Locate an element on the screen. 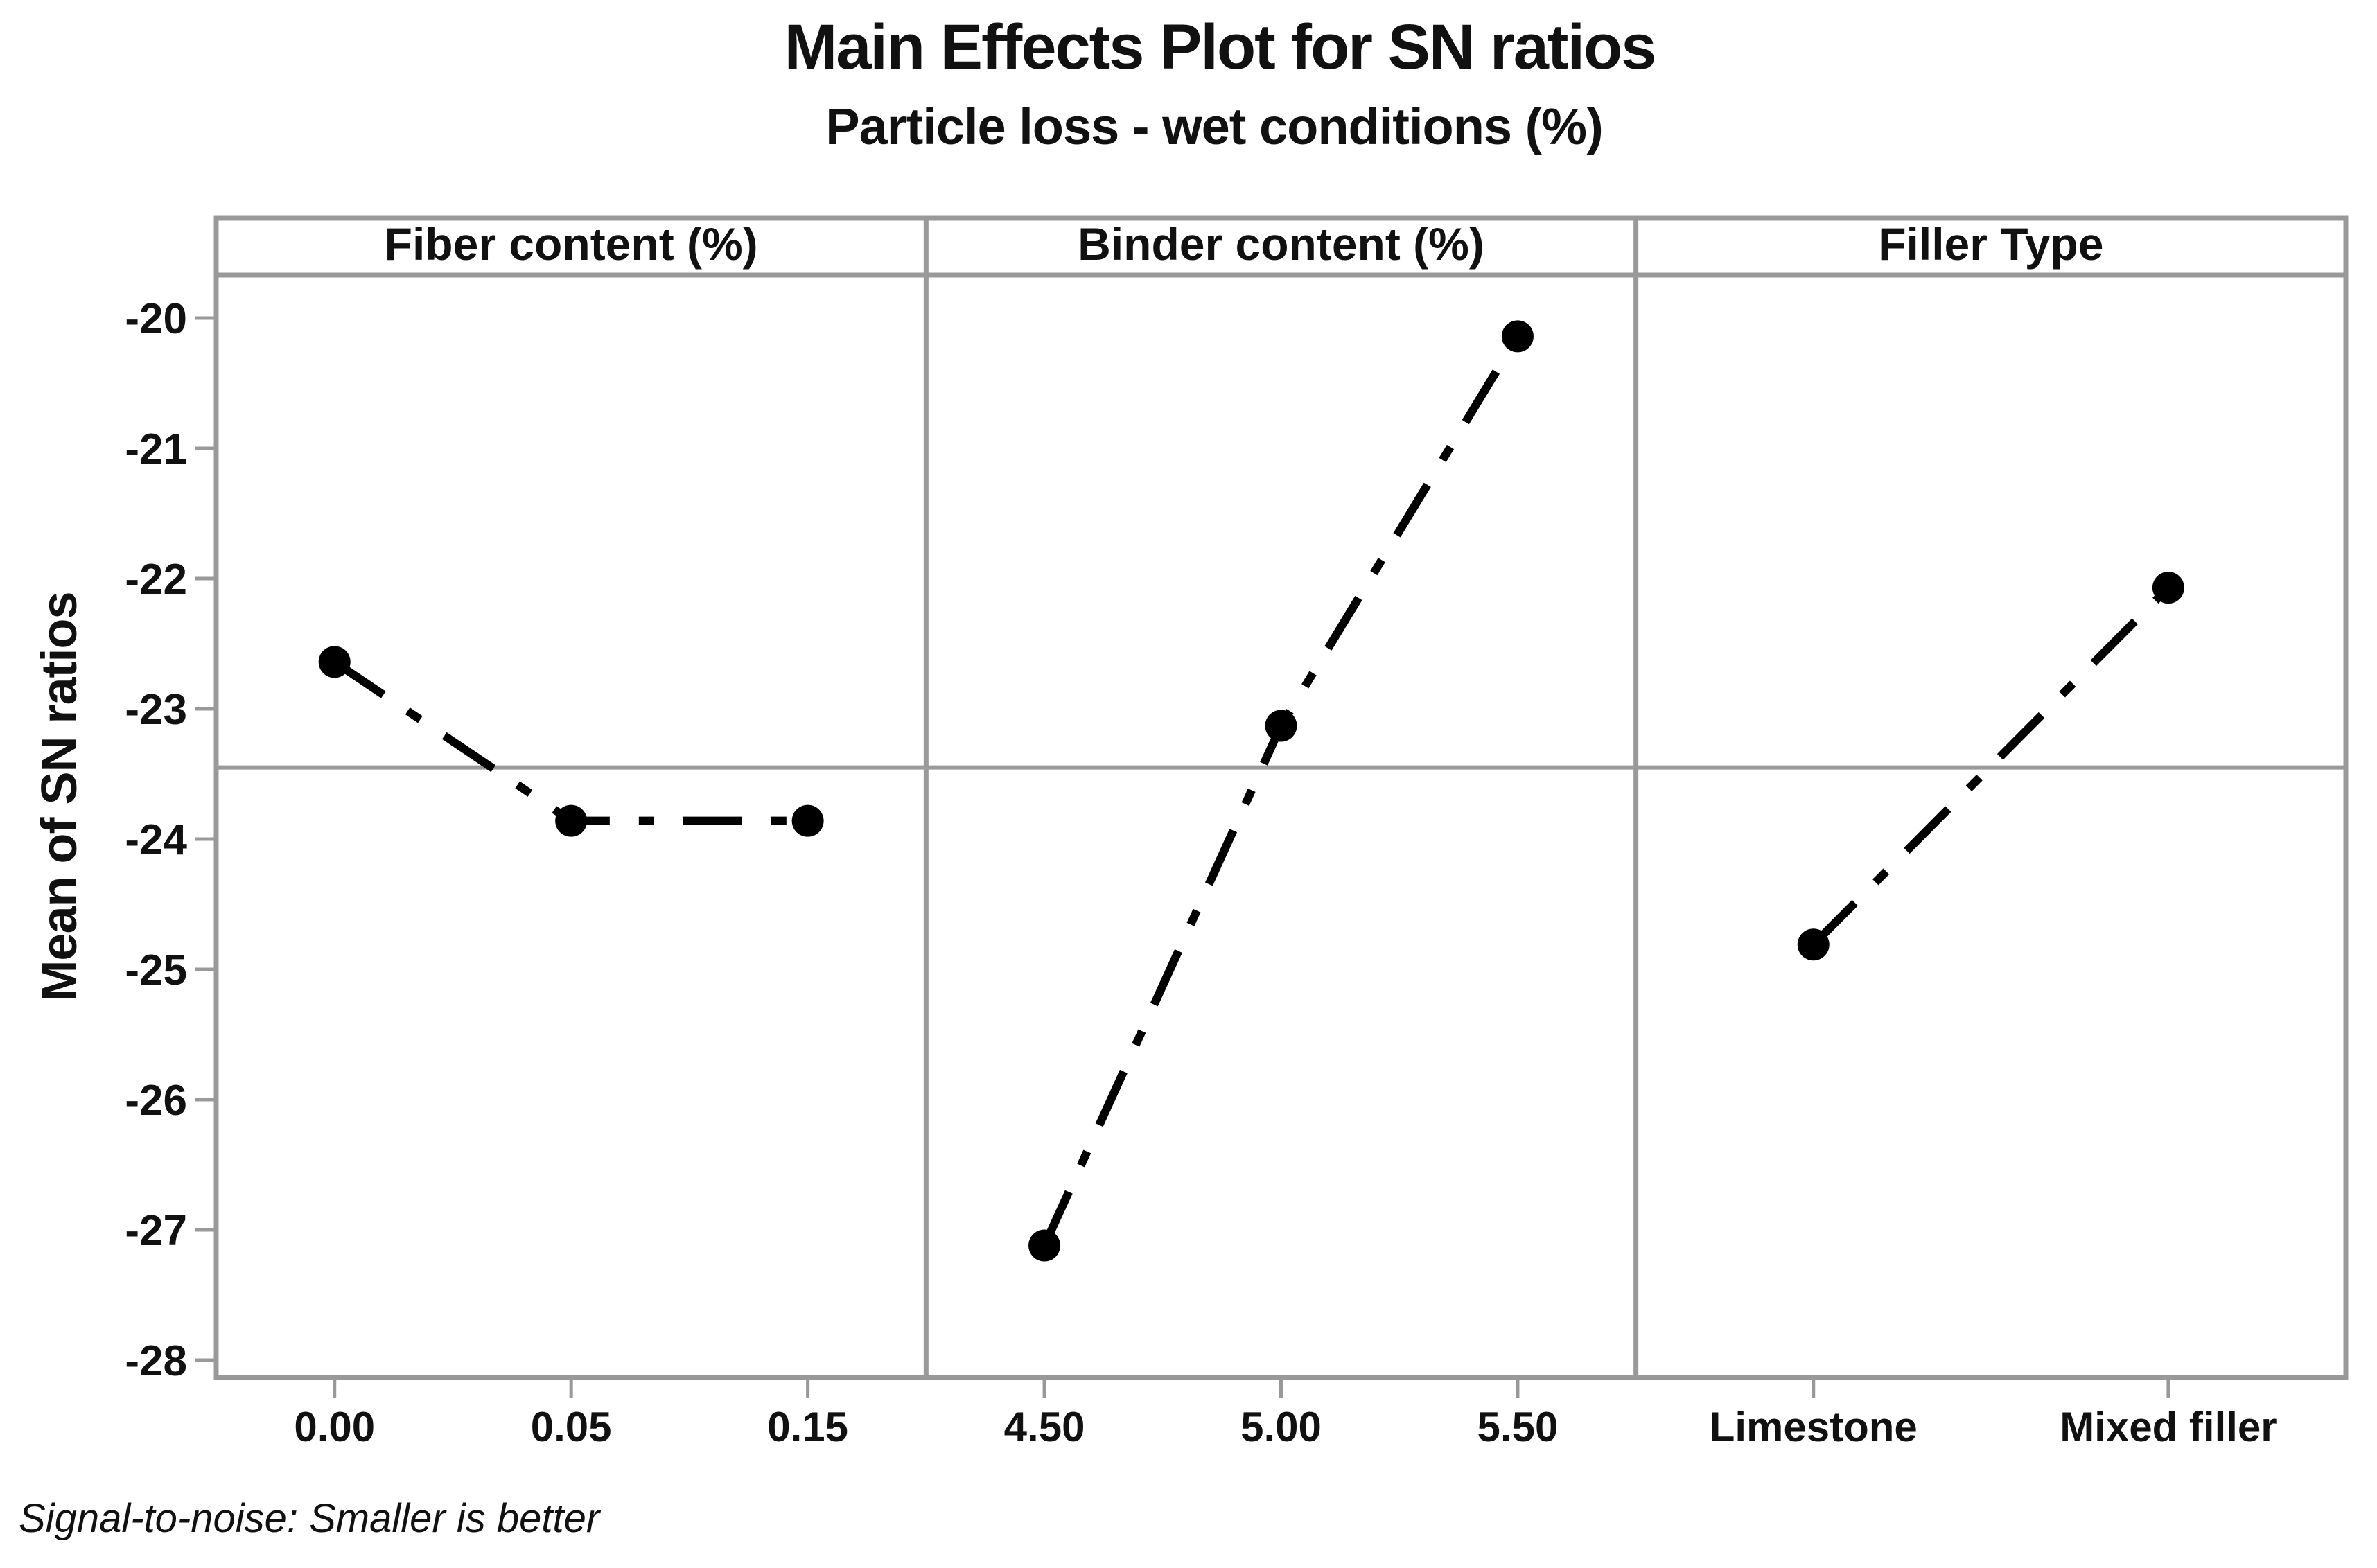 This screenshot has height=1568, width=2377. x-tick-label: 5.50 is located at coordinates (1518, 1427).